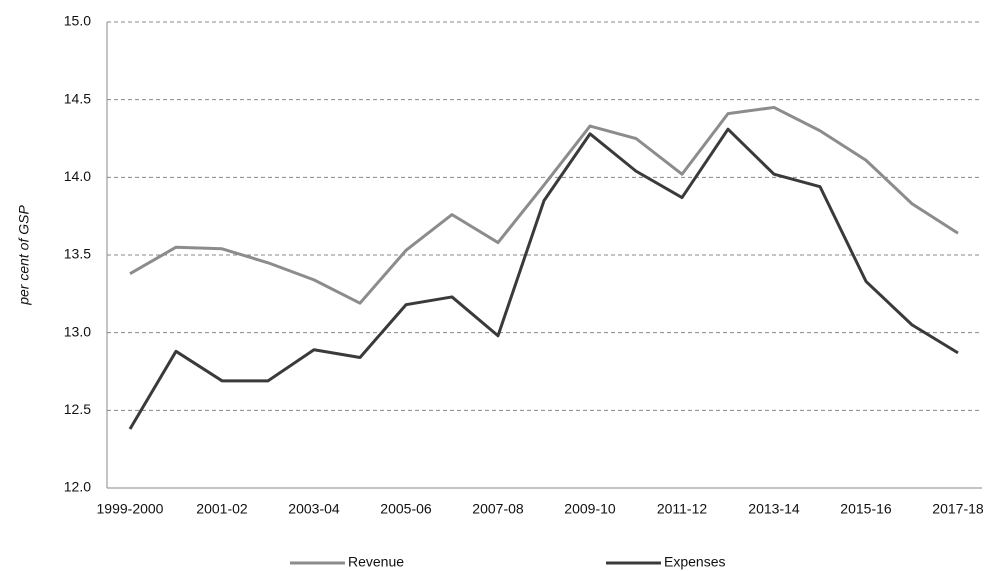 The height and width of the screenshot is (571, 995). I want to click on x-tick-label: 2013-14, so click(774, 509).